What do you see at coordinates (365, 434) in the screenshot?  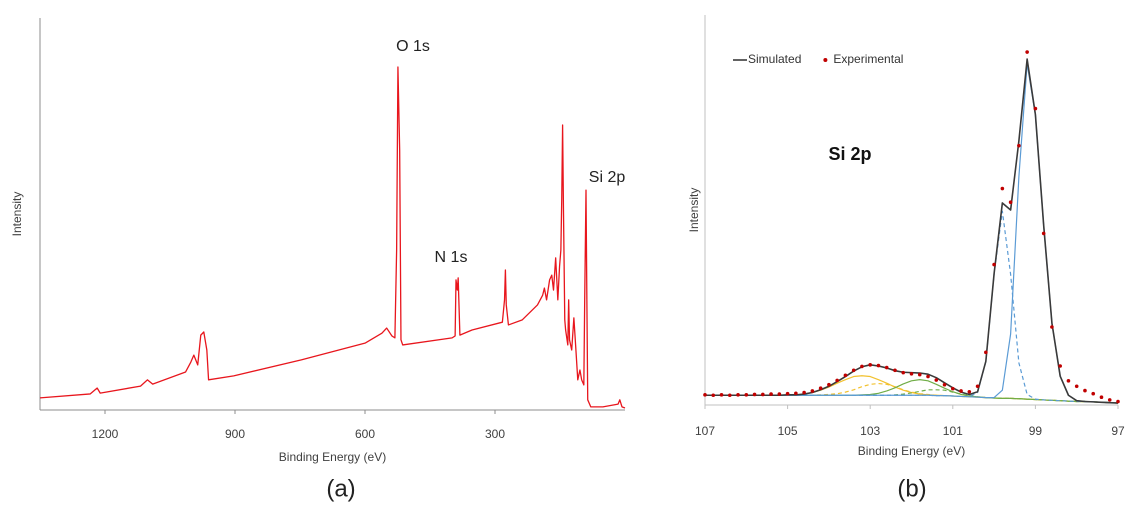 I see `x-tick-label: 600` at bounding box center [365, 434].